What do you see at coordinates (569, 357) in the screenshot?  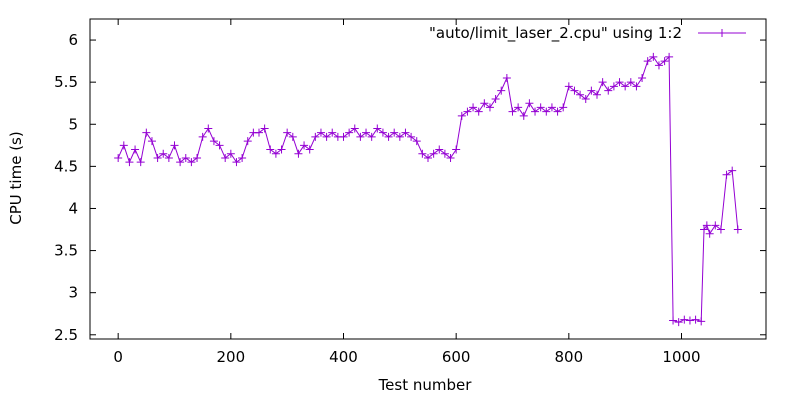 I see `x-tick-label: 800` at bounding box center [569, 357].